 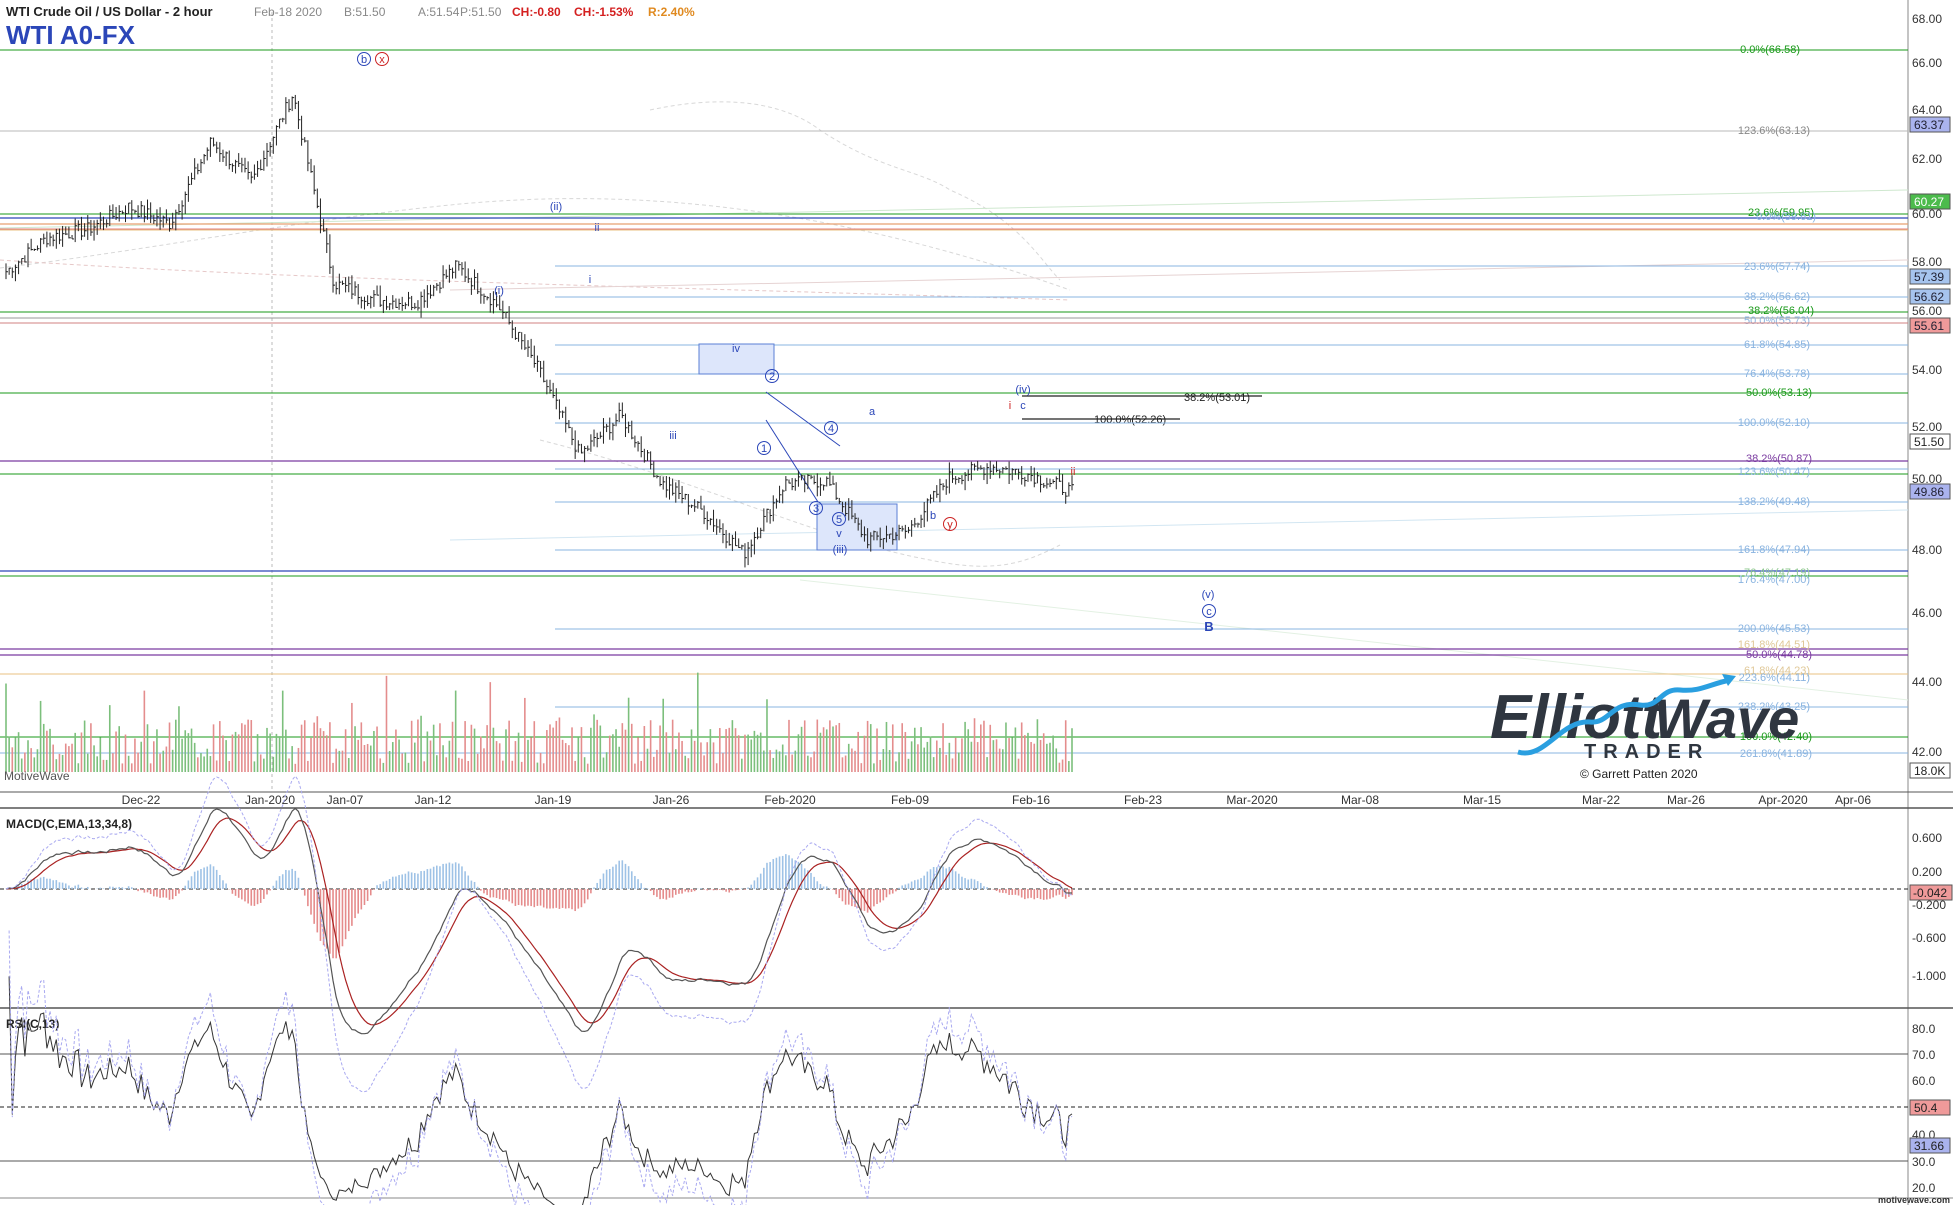 I want to click on price-tick: 54.00, so click(x=1927, y=370).